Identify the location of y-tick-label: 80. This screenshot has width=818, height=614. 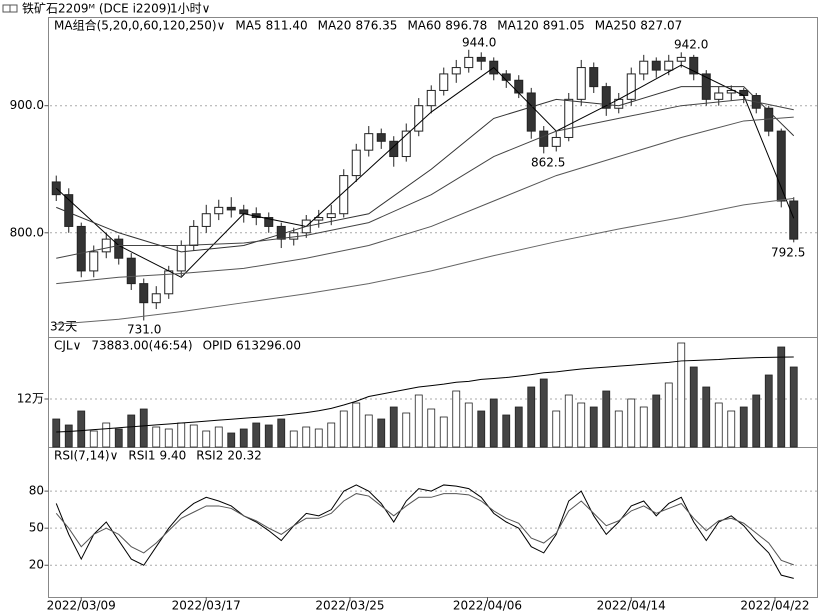
(36, 491).